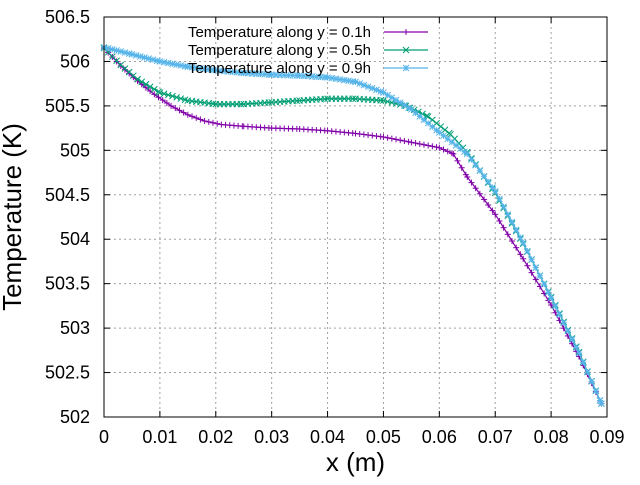  Describe the element at coordinates (67, 373) in the screenshot. I see `y-tick-label: 502.5` at that location.